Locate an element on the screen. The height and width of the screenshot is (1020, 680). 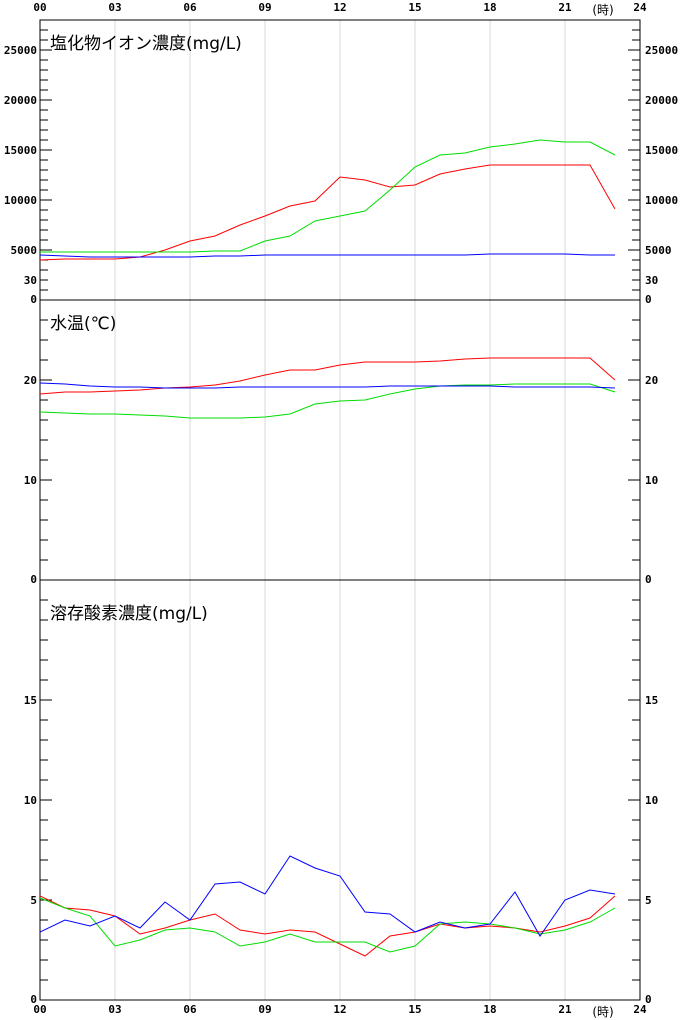
y-tick-label-right: 25000 is located at coordinates (661, 50).